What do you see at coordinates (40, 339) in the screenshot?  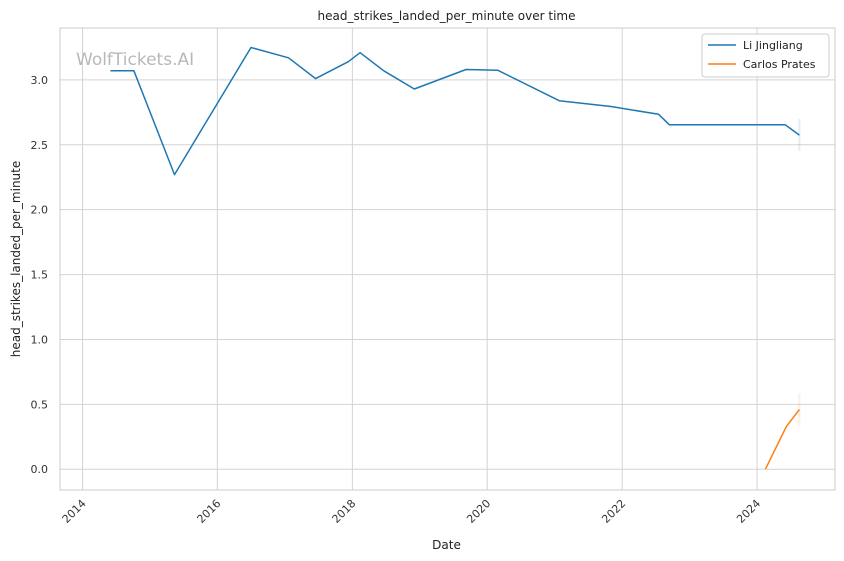 I see `y-tick-label: 1.0` at bounding box center [40, 339].